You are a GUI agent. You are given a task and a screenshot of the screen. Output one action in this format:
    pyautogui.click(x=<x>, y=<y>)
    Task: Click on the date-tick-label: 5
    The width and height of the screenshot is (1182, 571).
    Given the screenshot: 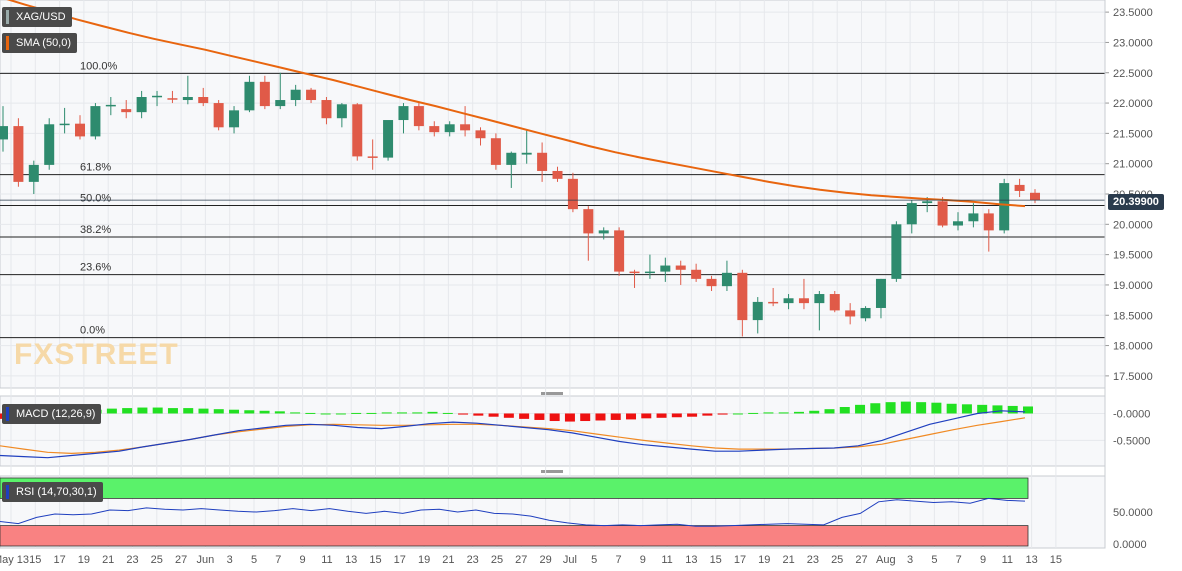 What is the action you would take?
    pyautogui.click(x=254, y=560)
    